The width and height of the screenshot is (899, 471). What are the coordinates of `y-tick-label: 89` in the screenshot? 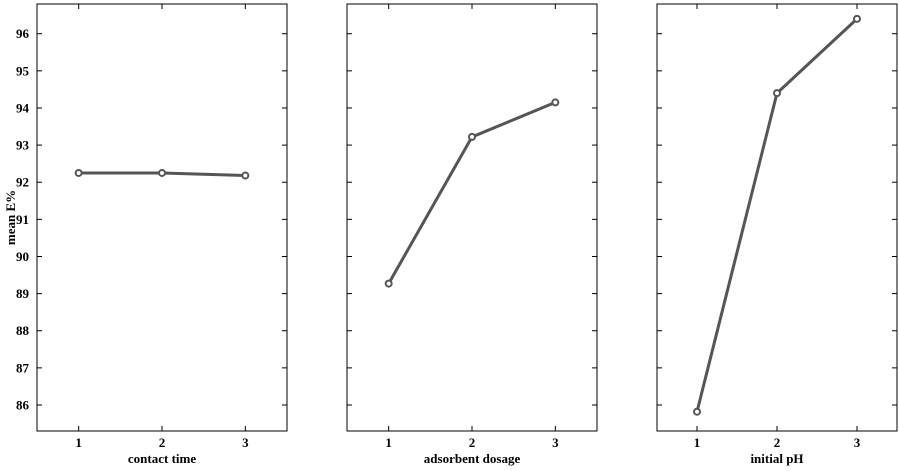 It's located at (23, 293).